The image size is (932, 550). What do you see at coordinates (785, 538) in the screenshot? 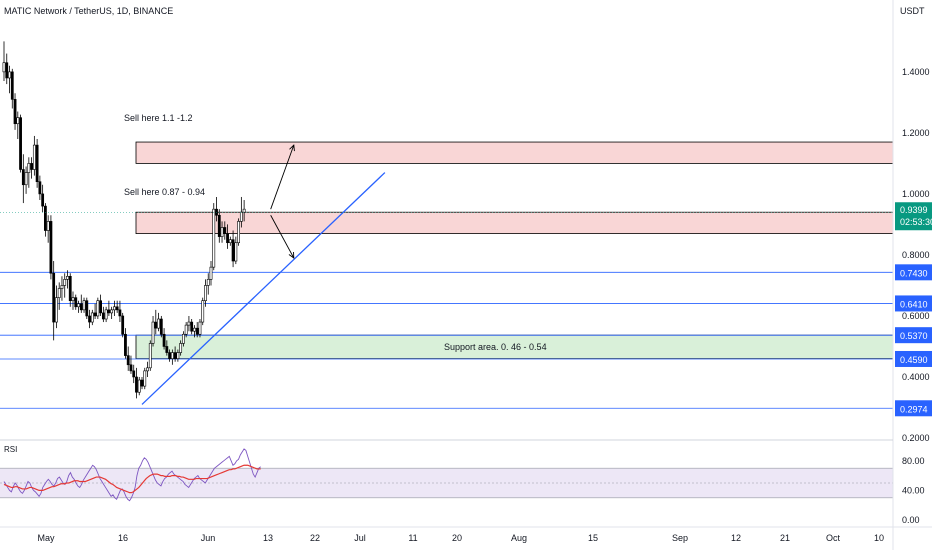
I see `x-tick-label: 21` at bounding box center [785, 538].